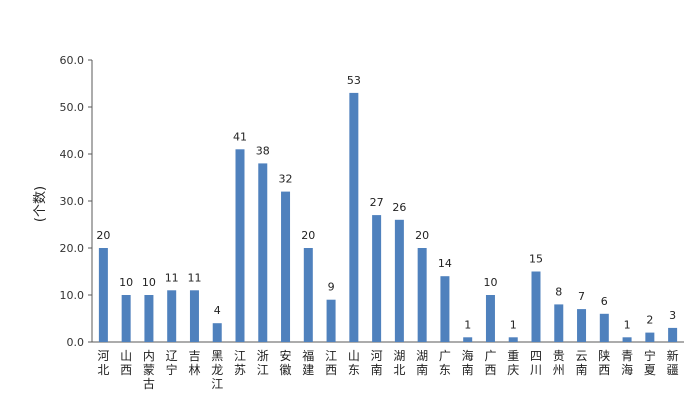  Describe the element at coordinates (468, 362) in the screenshot. I see `category-label: 海南` at that location.